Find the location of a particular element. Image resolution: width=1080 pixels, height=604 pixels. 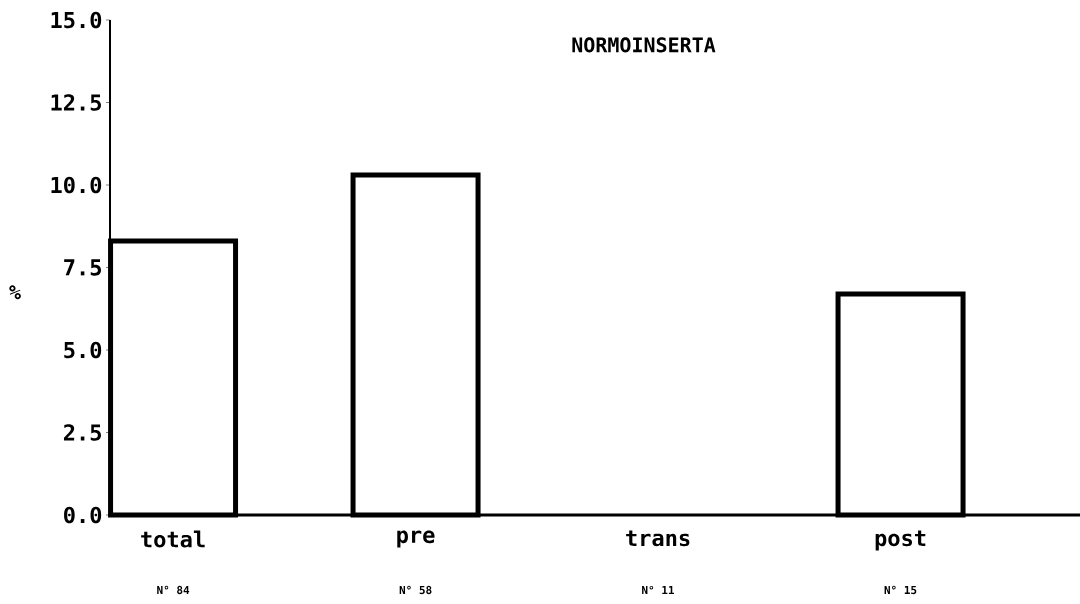

y-axis-title: % is located at coordinates (15, 292).